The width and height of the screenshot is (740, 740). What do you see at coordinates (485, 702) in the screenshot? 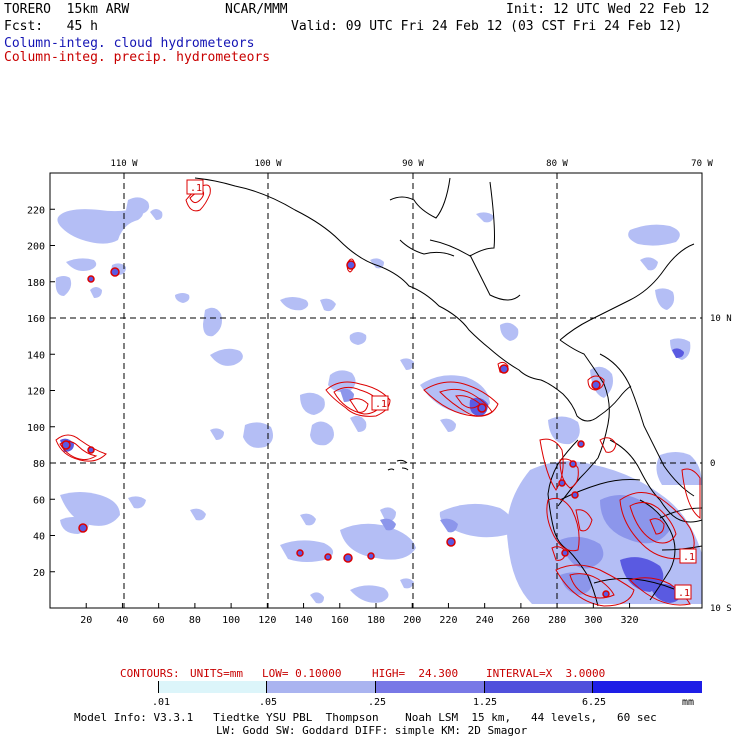
I see `colorbar-label: 1.25` at bounding box center [485, 702].